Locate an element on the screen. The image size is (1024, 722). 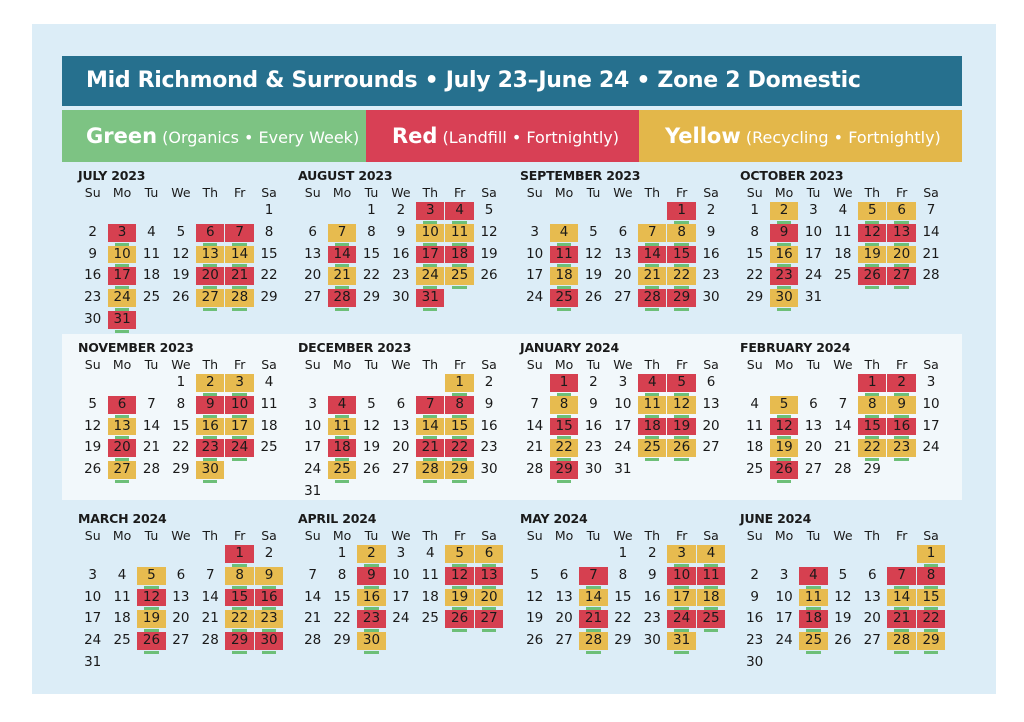
day: 15 is located at coordinates (181, 425).